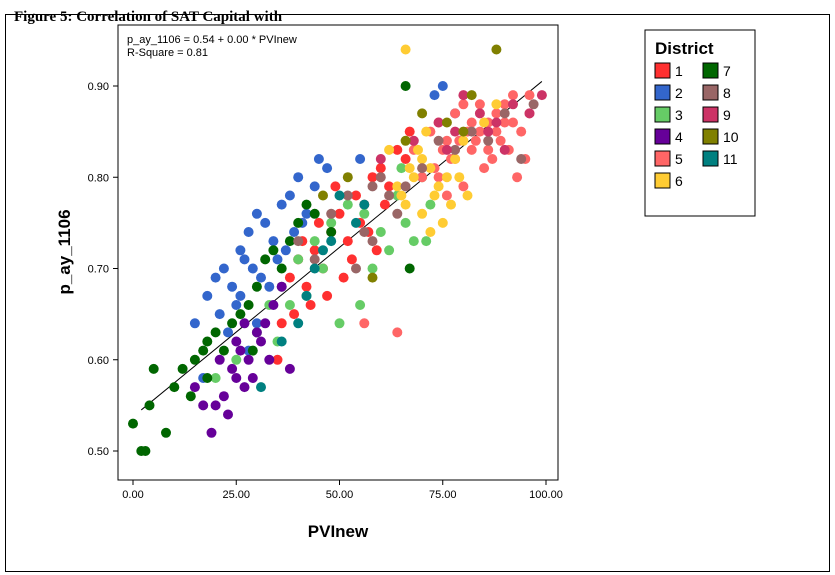 The image size is (835, 575). Describe the element at coordinates (679, 93) in the screenshot. I see `legend-label-2: 2` at that location.